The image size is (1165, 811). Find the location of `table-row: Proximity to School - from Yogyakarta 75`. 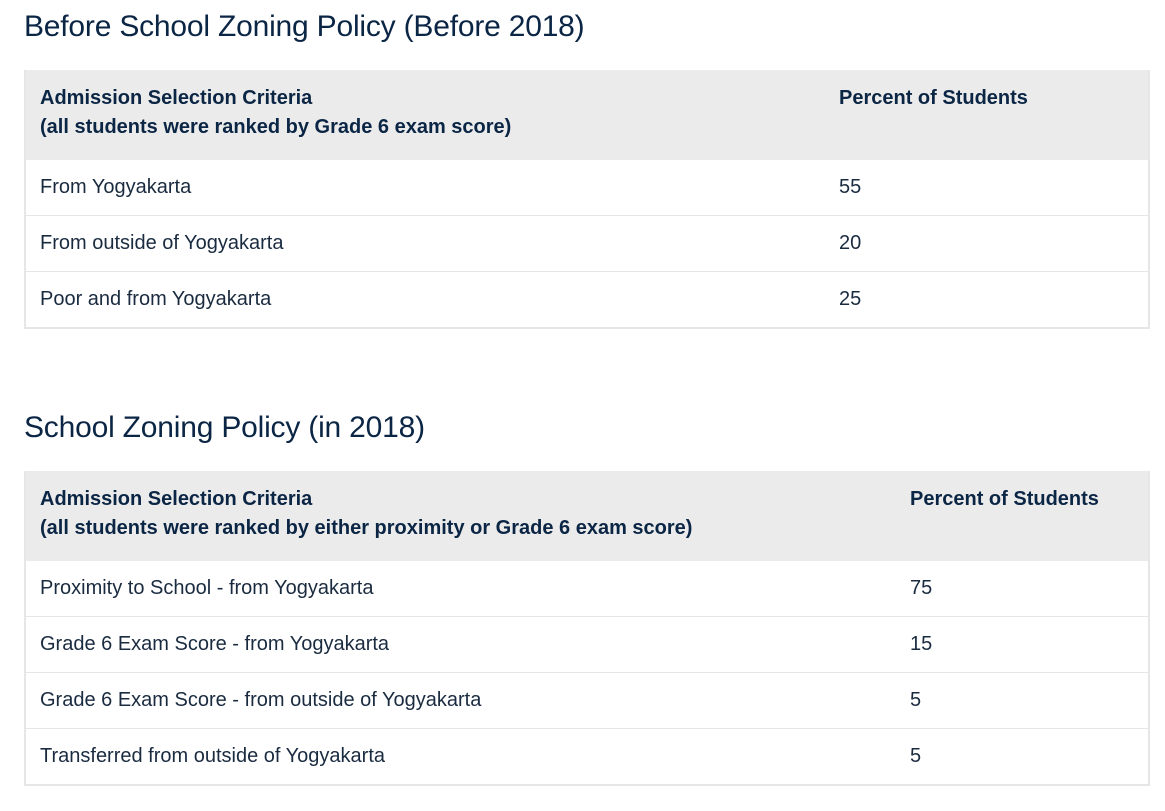

table-row: Proximity to School - from Yogyakarta 75 is located at coordinates (587, 589).